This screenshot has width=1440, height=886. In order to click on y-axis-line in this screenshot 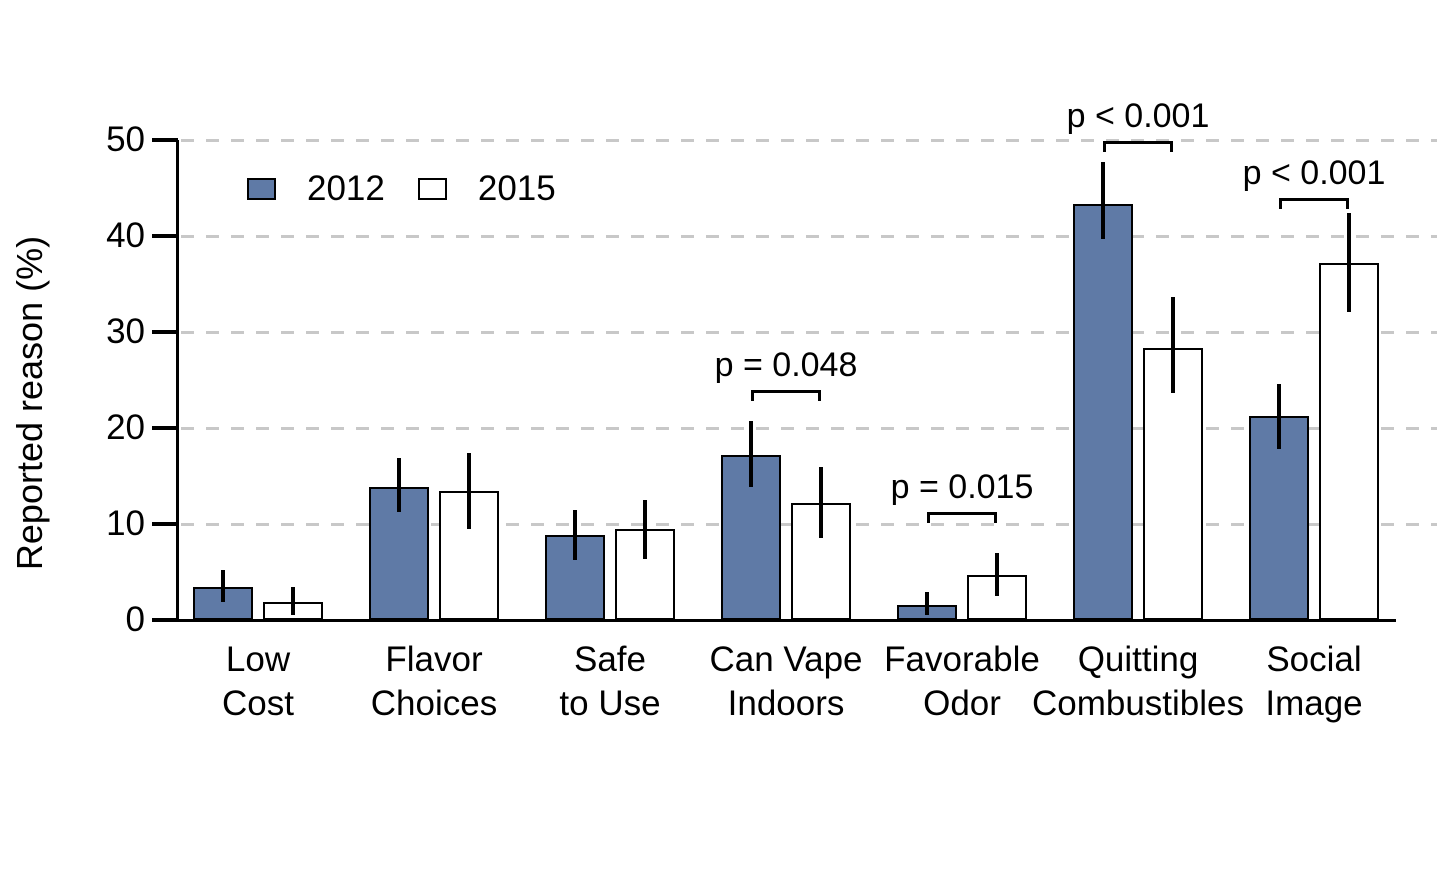, I will do `click(177, 381)`.